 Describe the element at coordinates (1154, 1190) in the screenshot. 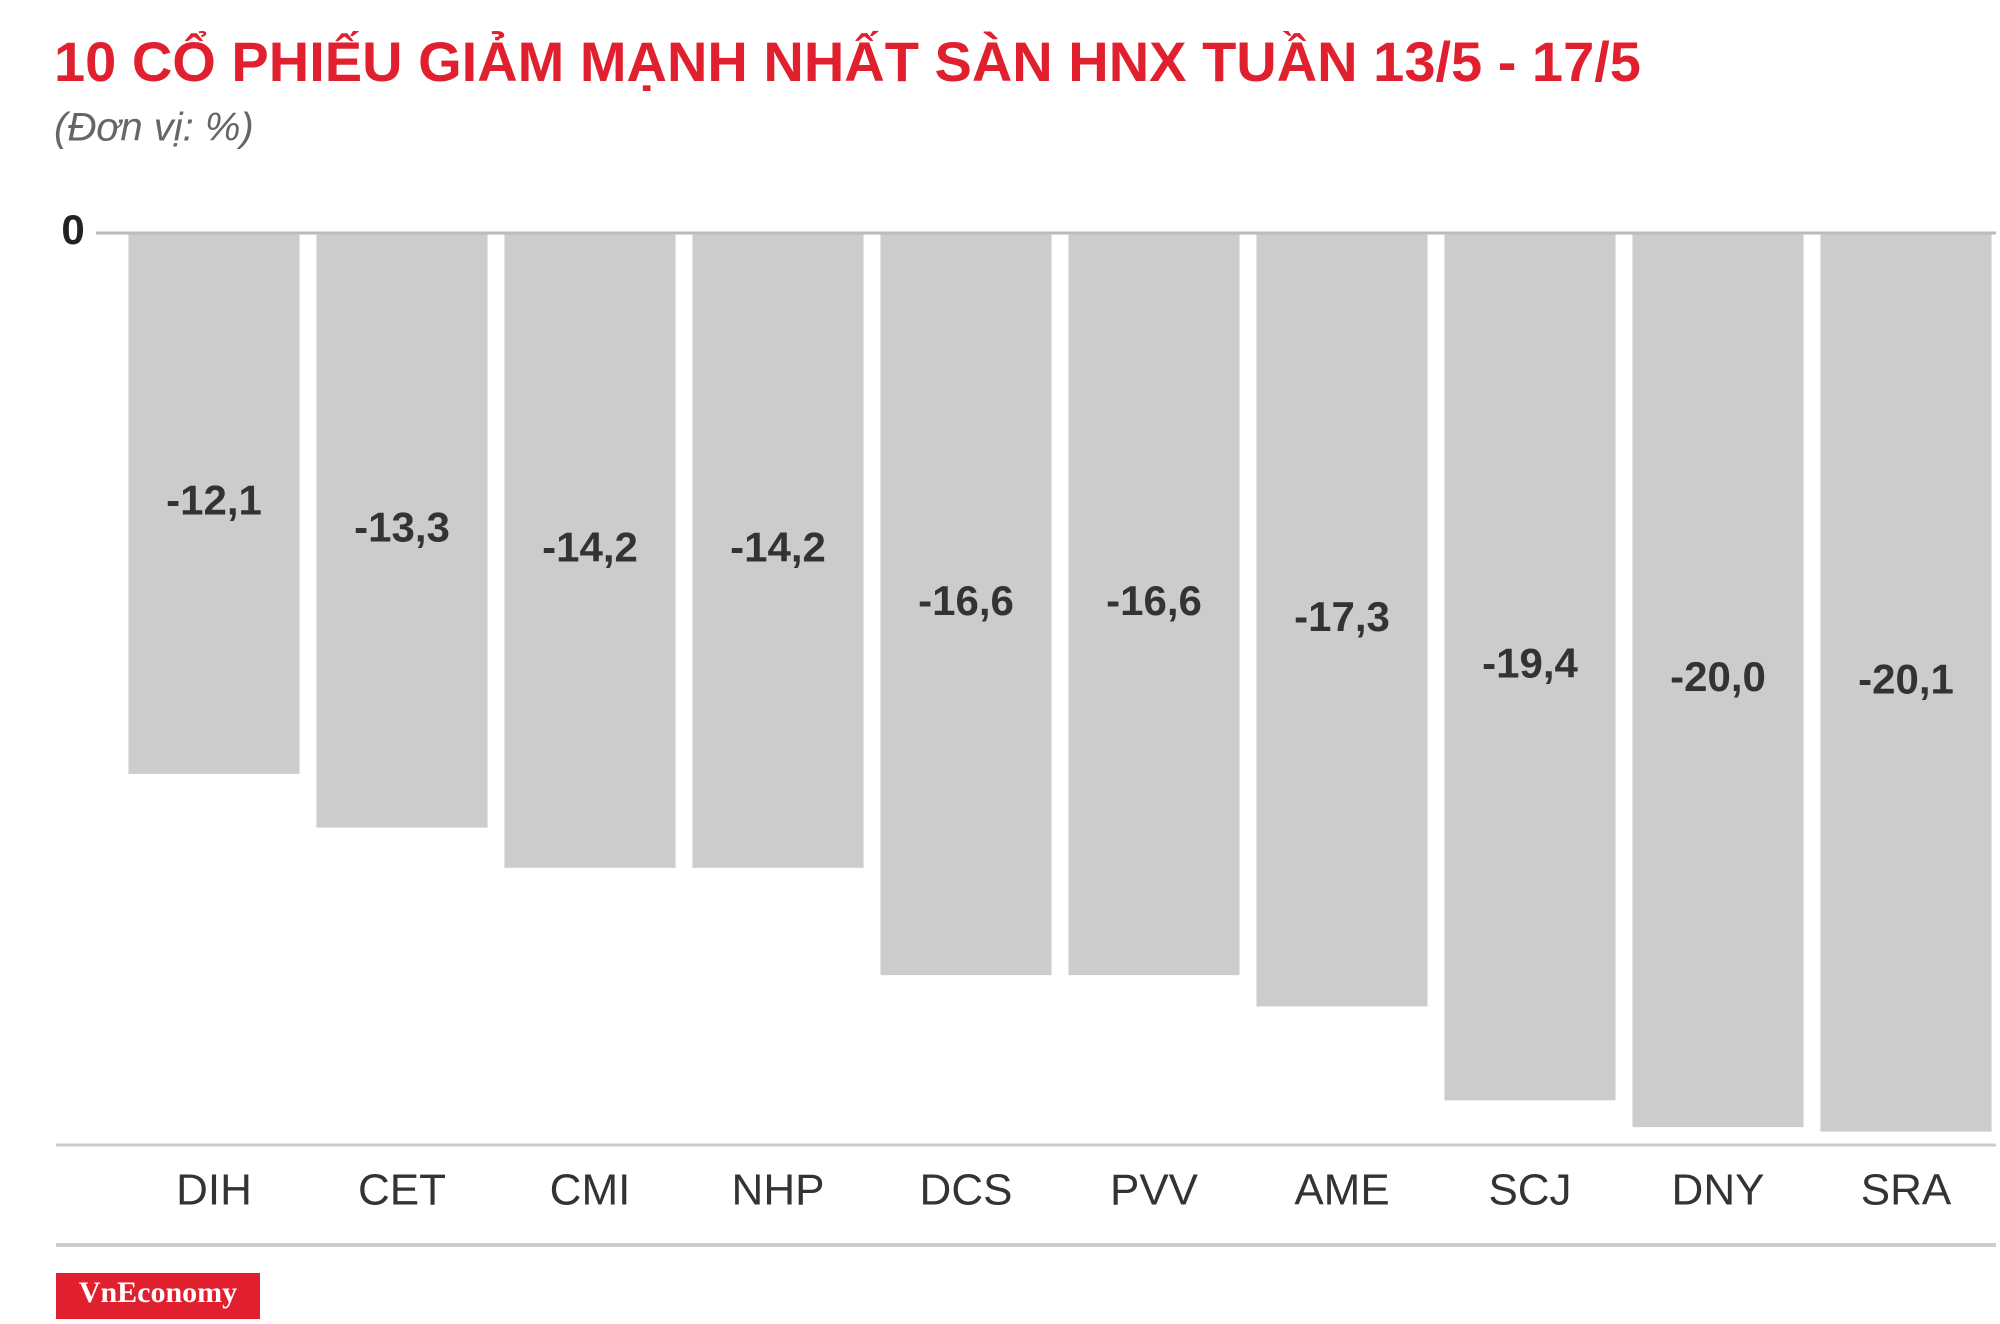

I see `x-tick-label: PVV` at that location.